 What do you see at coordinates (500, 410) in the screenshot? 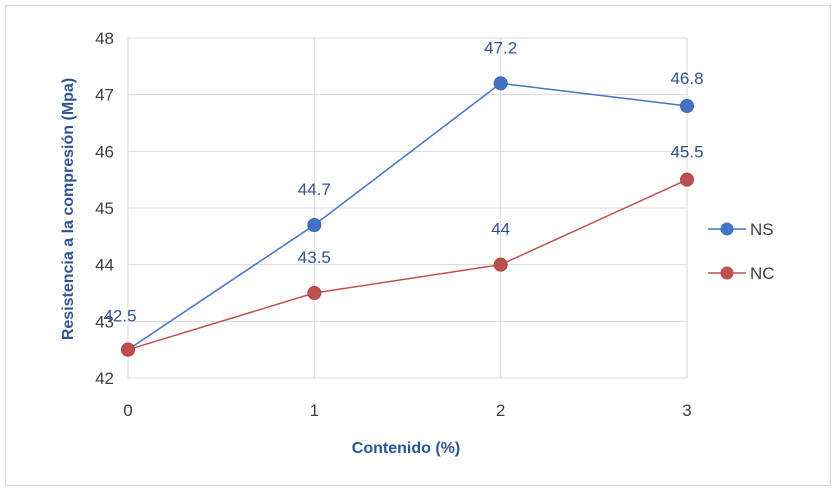
I see `x-tick-label: 2` at bounding box center [500, 410].